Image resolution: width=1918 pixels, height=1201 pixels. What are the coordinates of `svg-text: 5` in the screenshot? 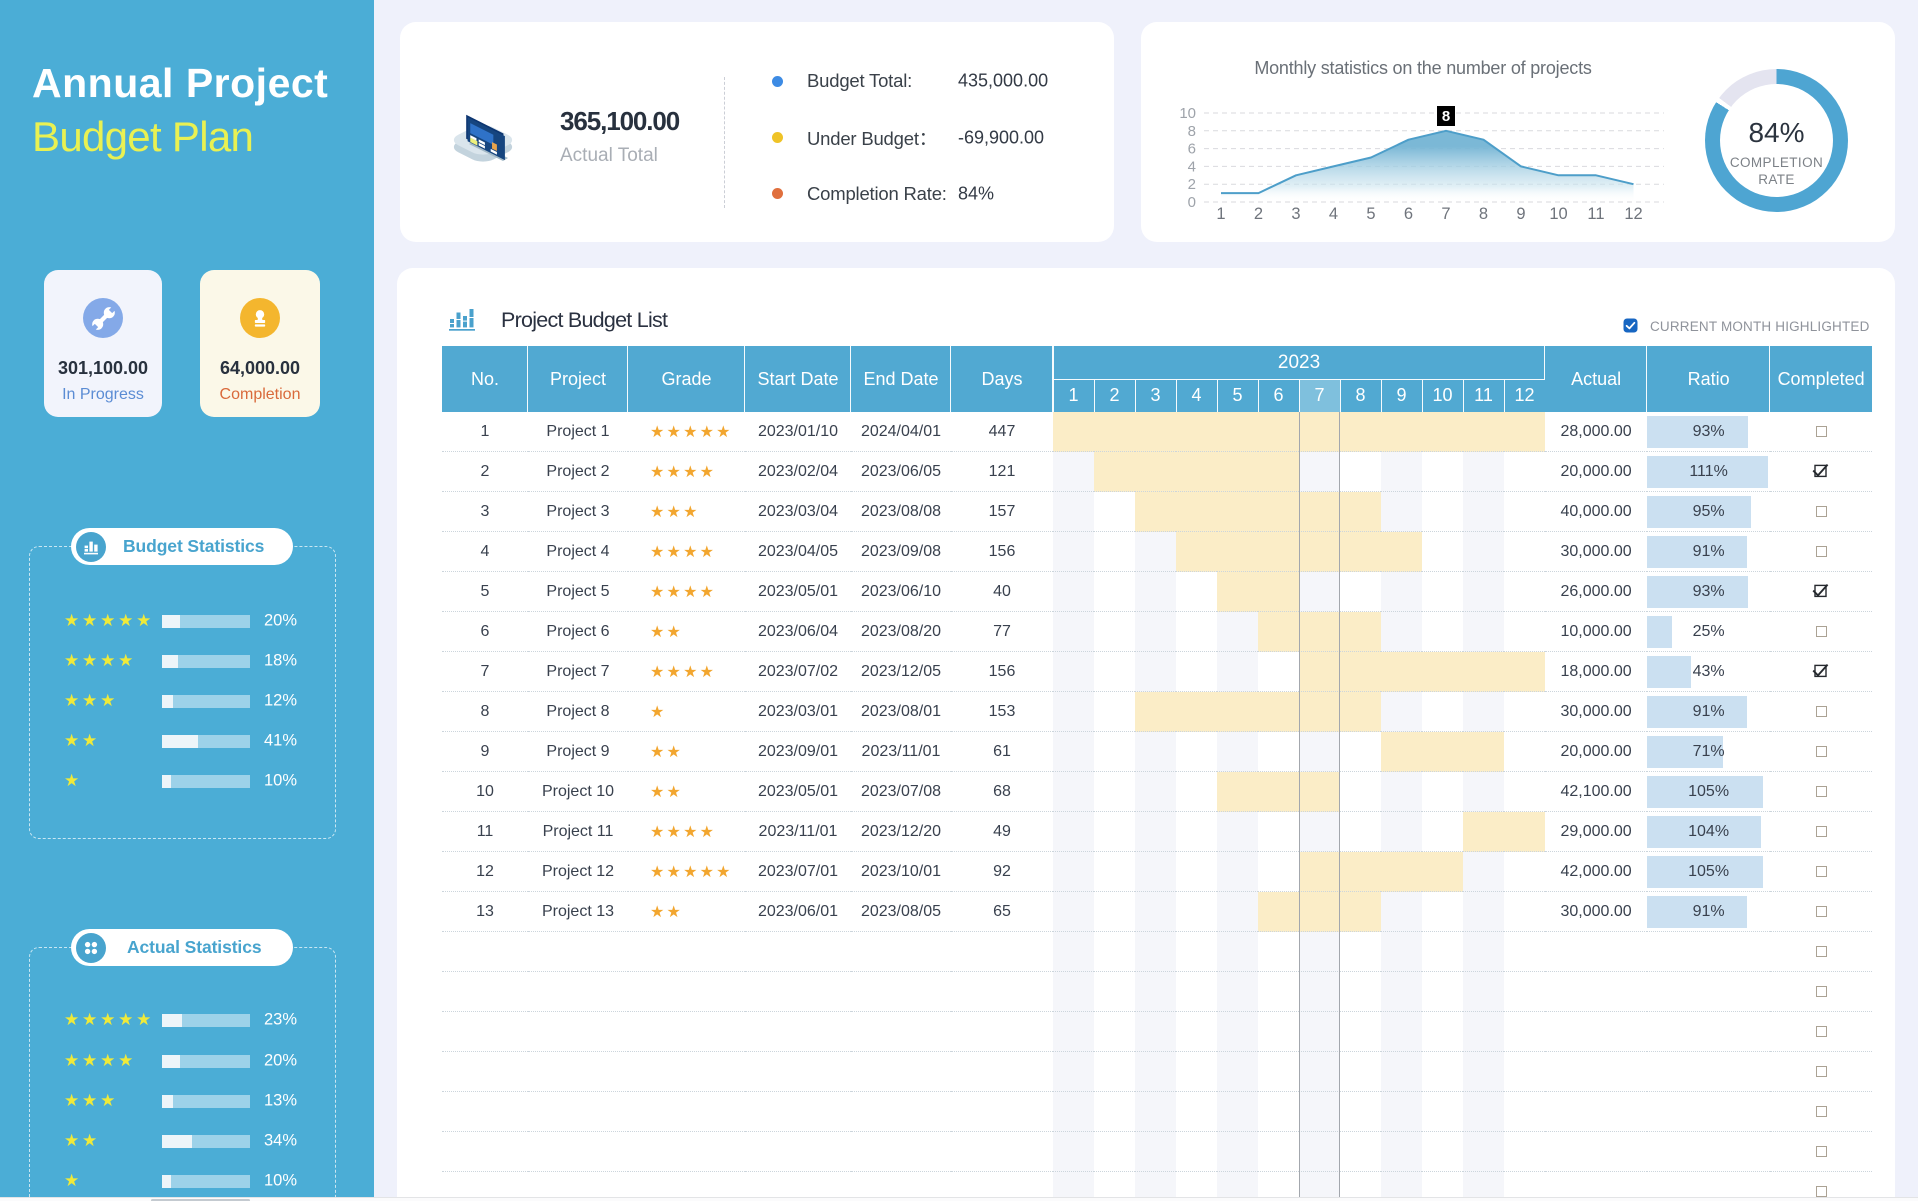 It's located at (1370, 214).